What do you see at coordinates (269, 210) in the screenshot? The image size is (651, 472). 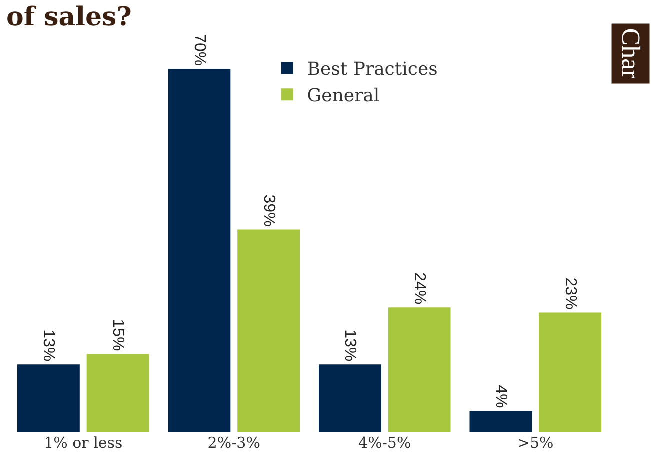 I see `data-label: 39%` at bounding box center [269, 210].